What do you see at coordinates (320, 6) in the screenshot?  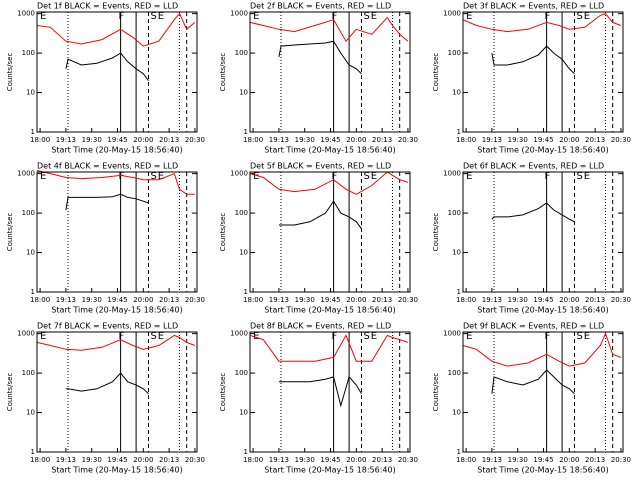 I see `chart-title: Det 2f BLACK = Events, RED = LLD` at bounding box center [320, 6].